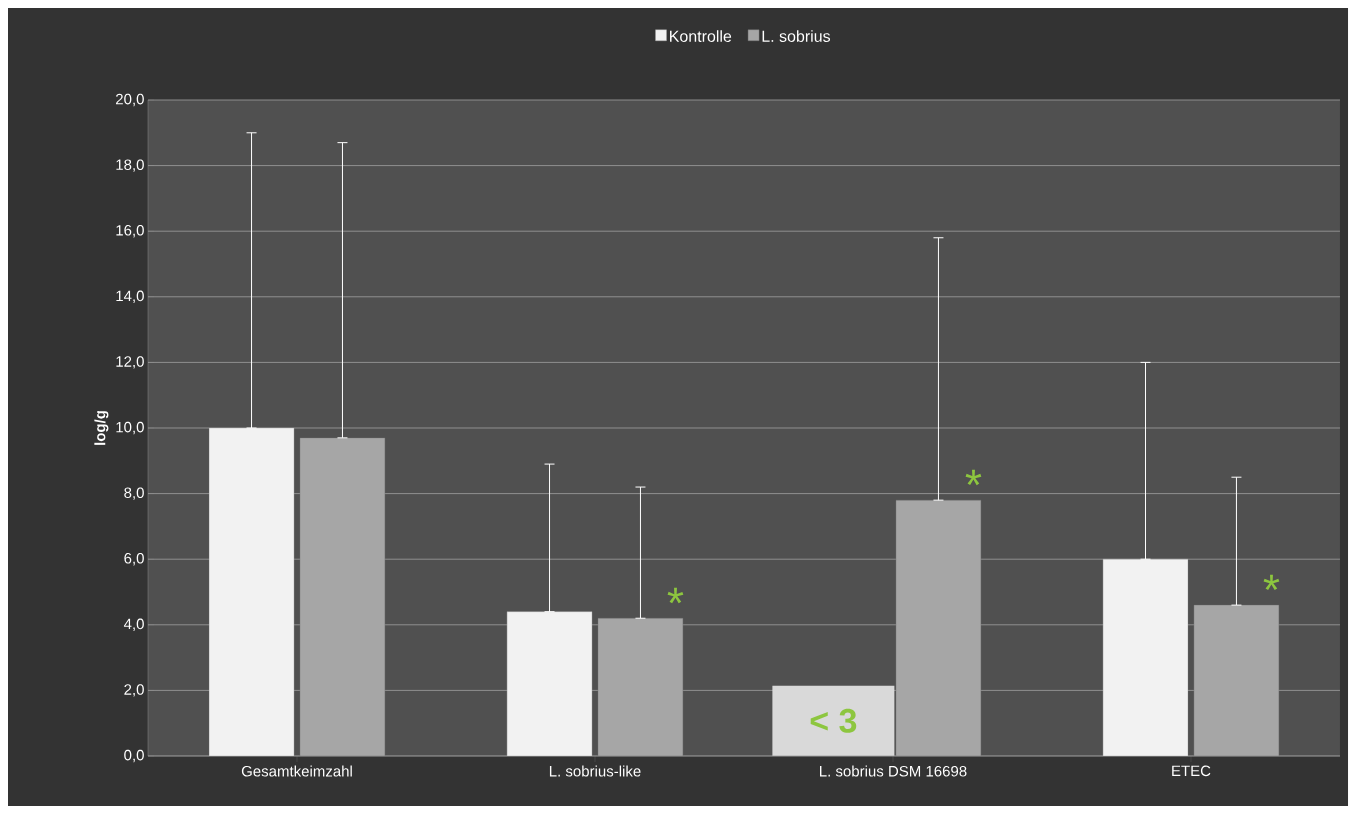  Describe the element at coordinates (130, 165) in the screenshot. I see `y-tick-label: 18,0` at that location.